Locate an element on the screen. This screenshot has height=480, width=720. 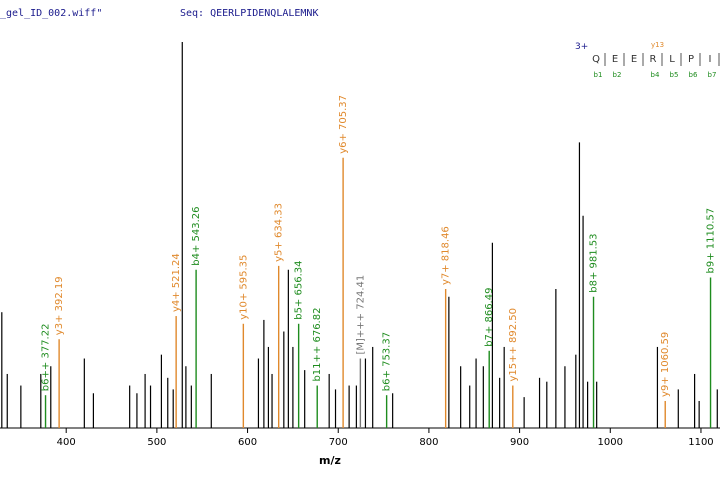
x-tick-label: 1100 is located at coordinates (700, 442).